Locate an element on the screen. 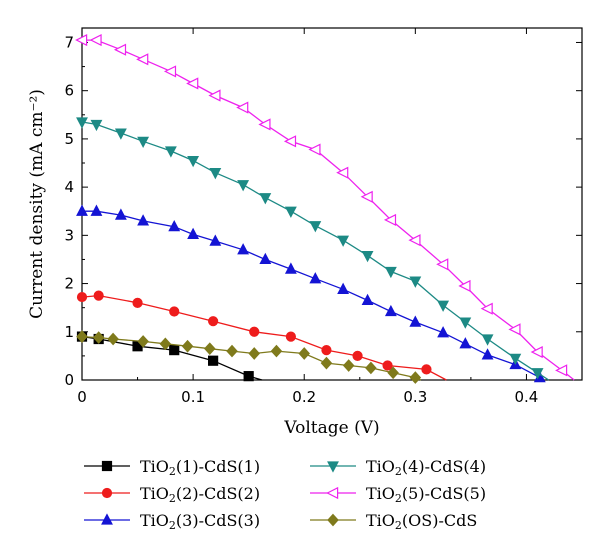  x-tick-label: 0.4 is located at coordinates (527, 397).